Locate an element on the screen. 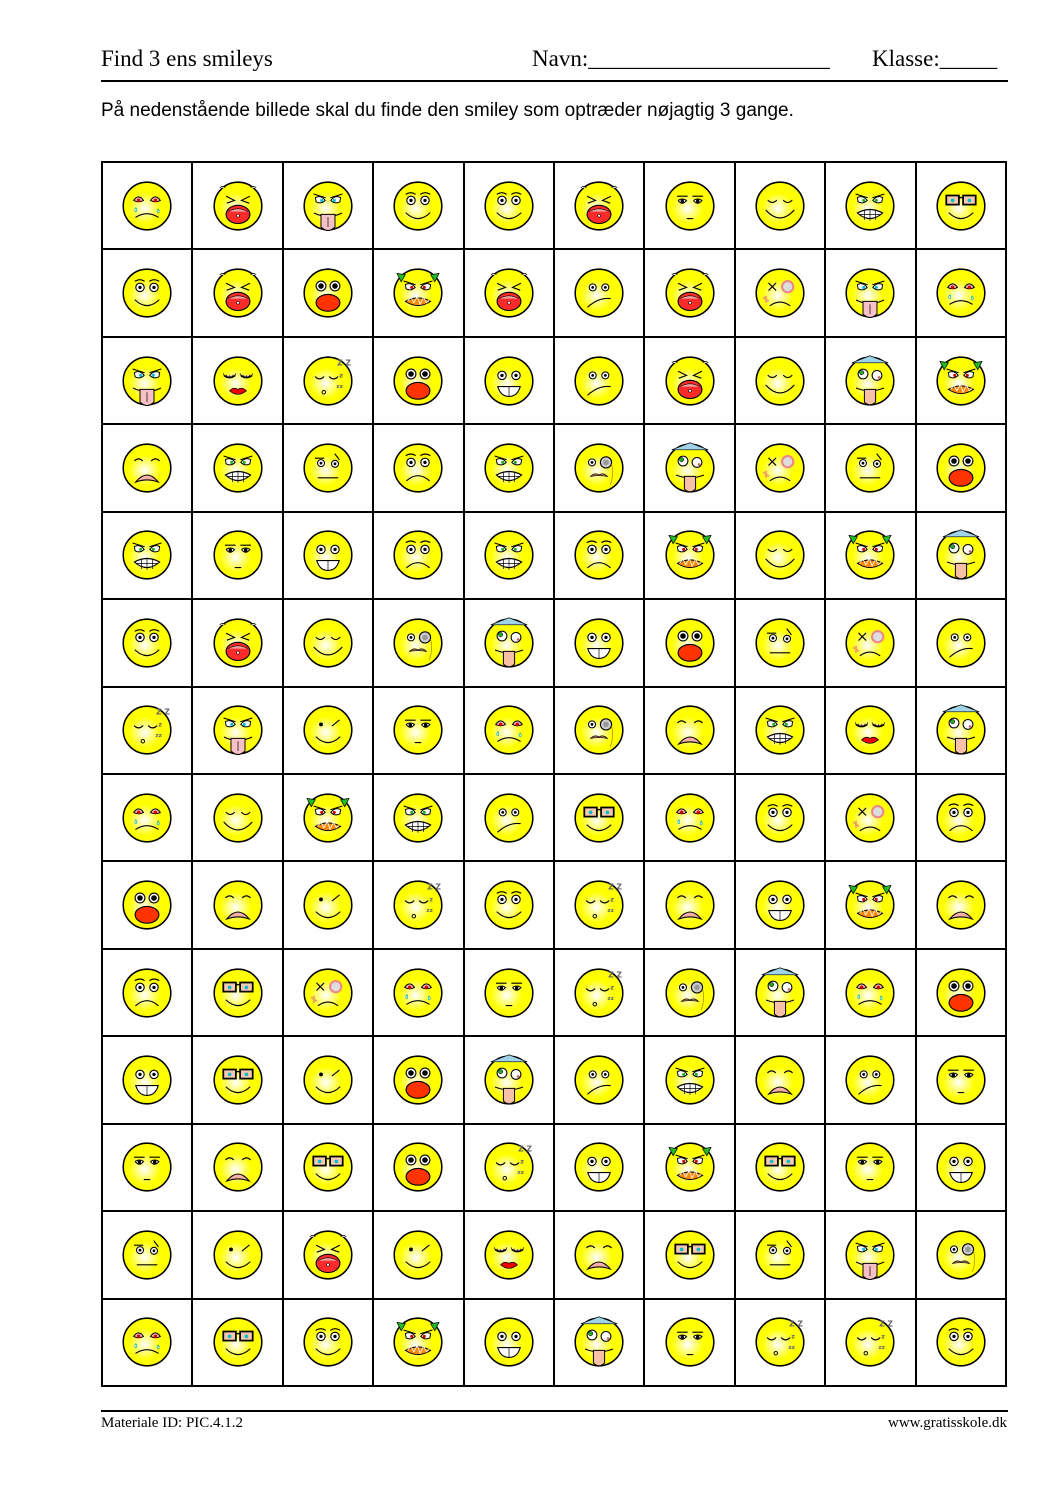  smiley-screaming-icon is located at coordinates (238, 643).